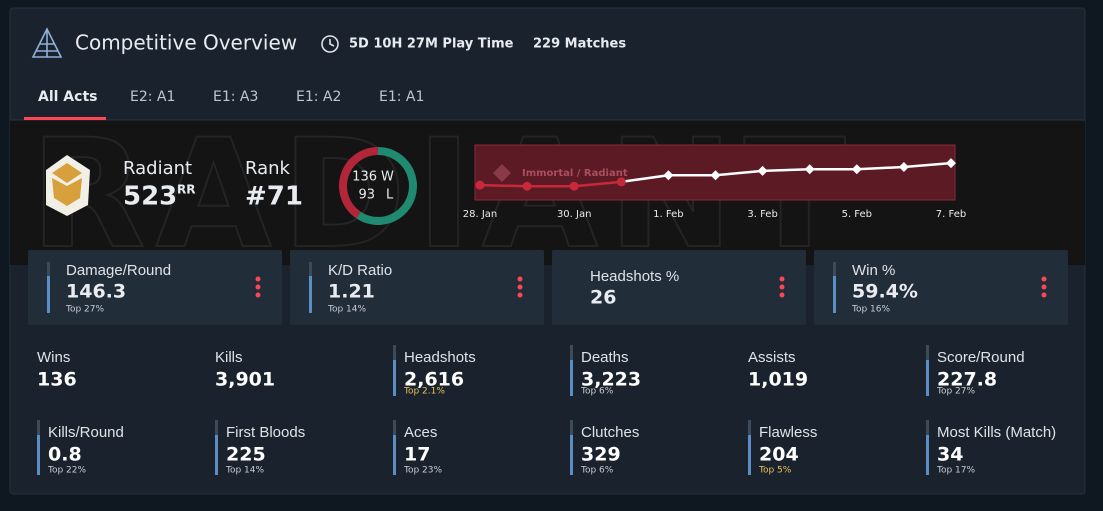 Image resolution: width=1103 pixels, height=511 pixels. What do you see at coordinates (68, 185) in the screenshot?
I see `rank-emblem` at bounding box center [68, 185].